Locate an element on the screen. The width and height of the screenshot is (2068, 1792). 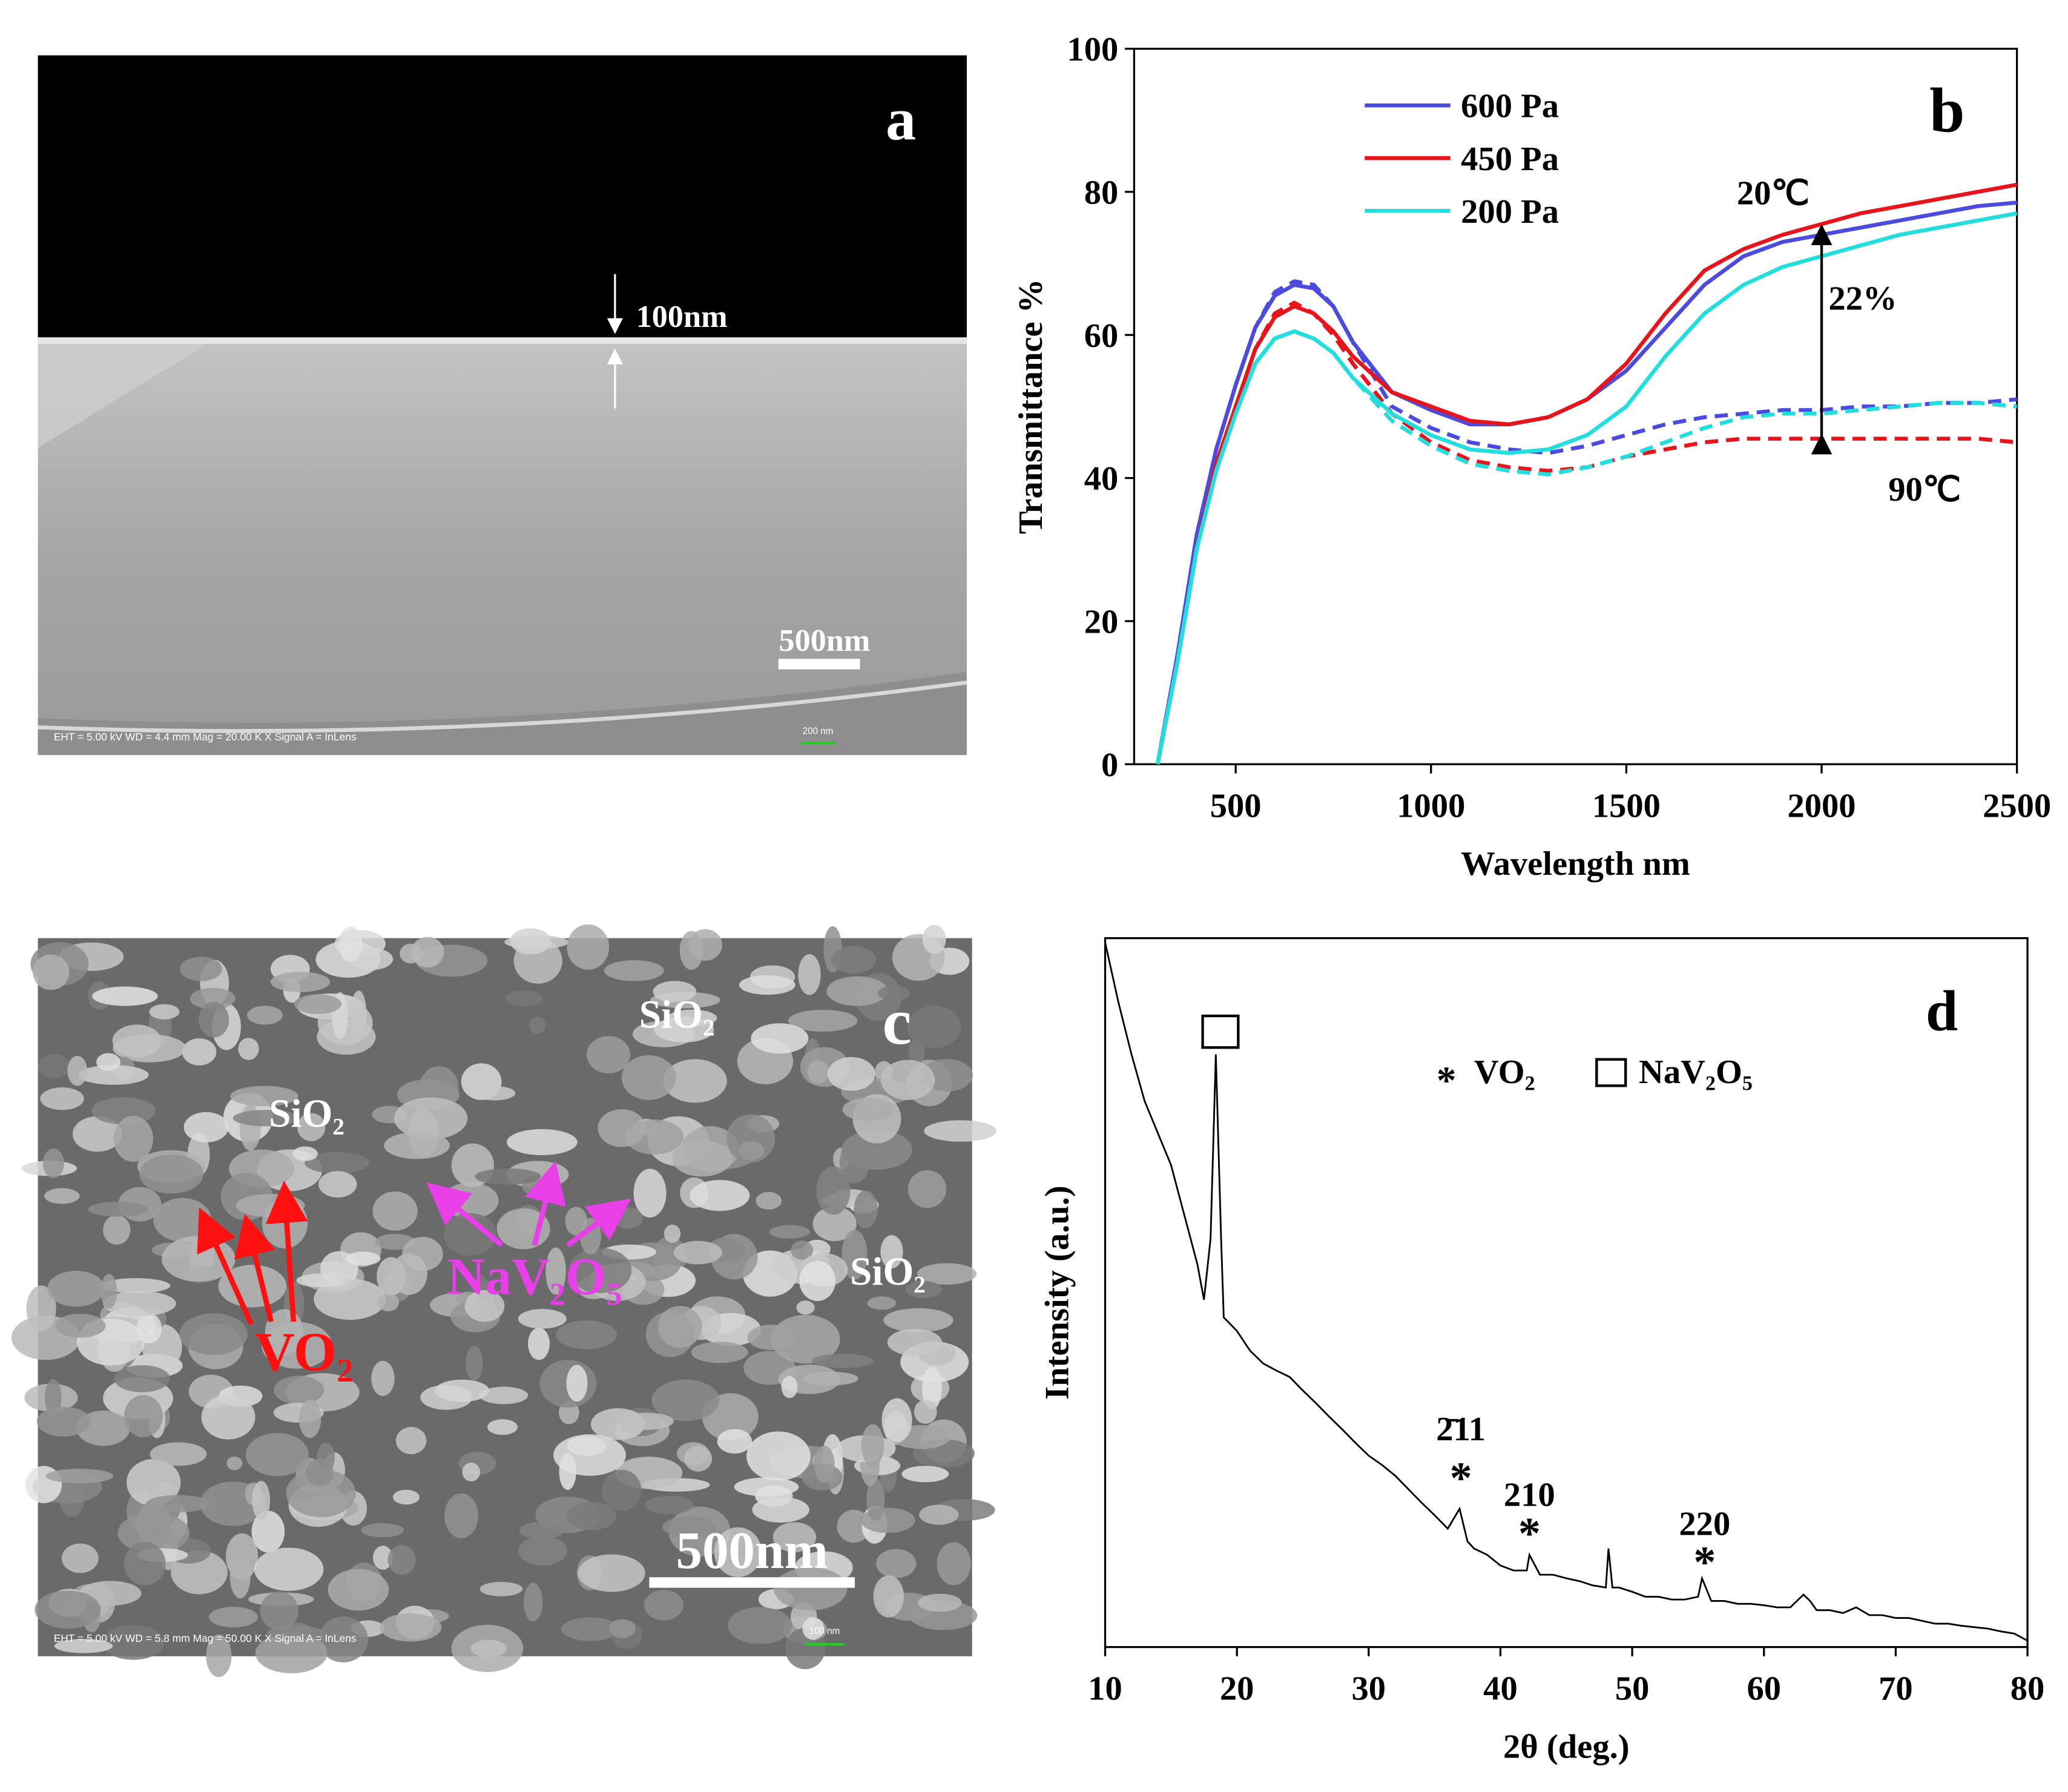
x-axis-label: Wavelength nm is located at coordinates (1575, 864).